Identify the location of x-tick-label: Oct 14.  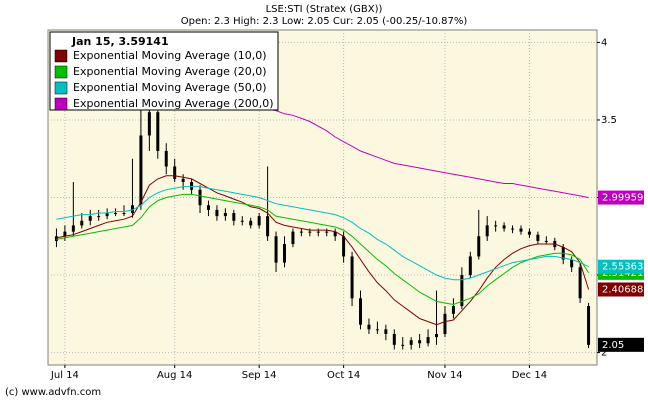
(343, 375).